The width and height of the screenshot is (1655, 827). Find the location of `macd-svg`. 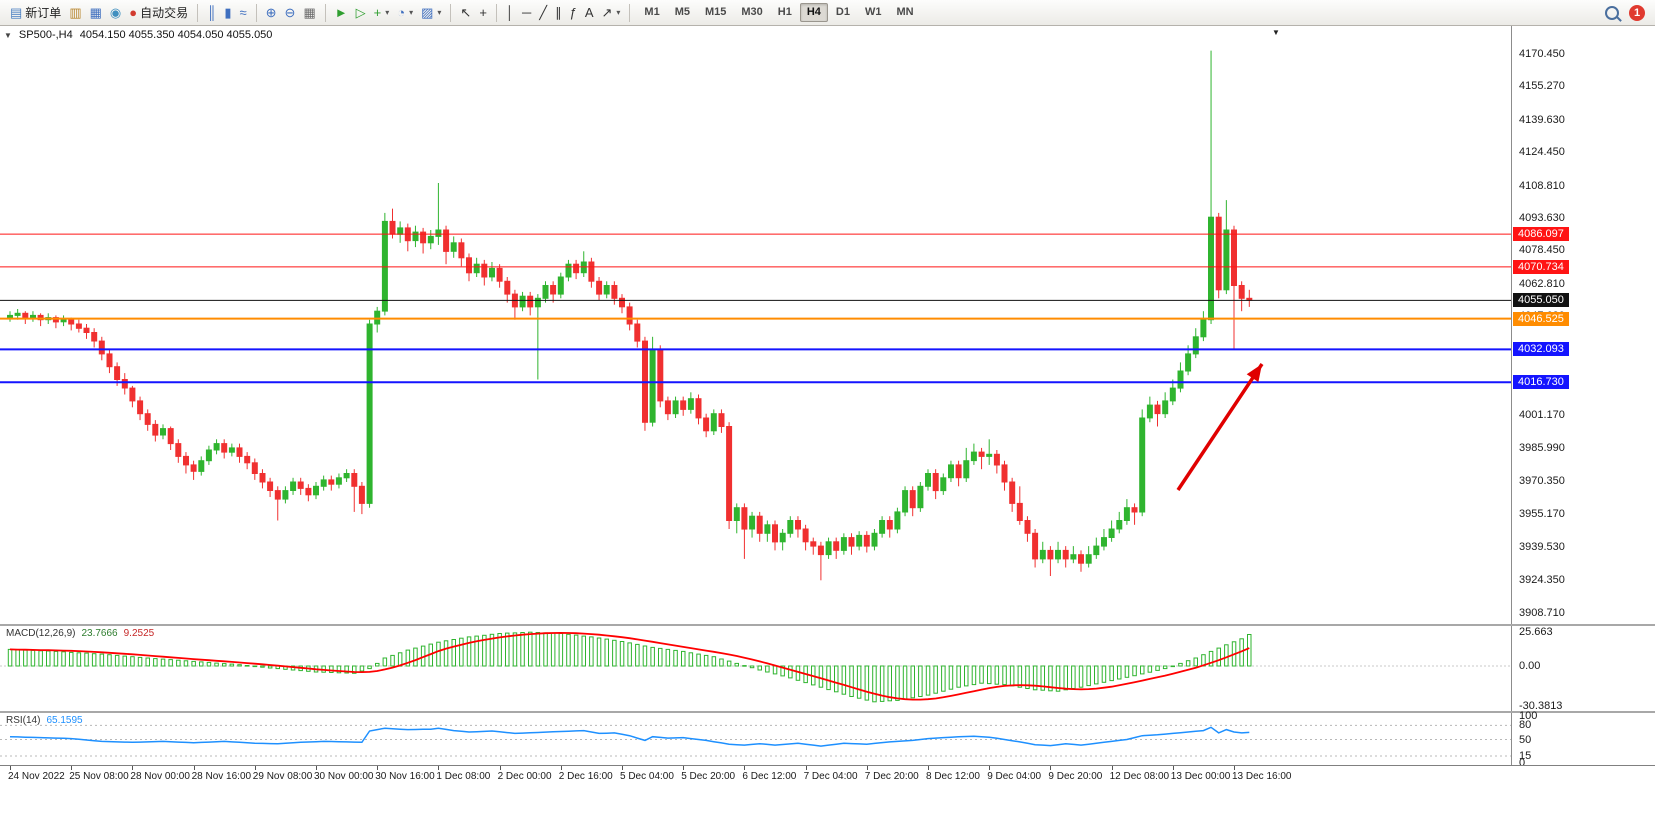

macd-svg is located at coordinates (755, 667).